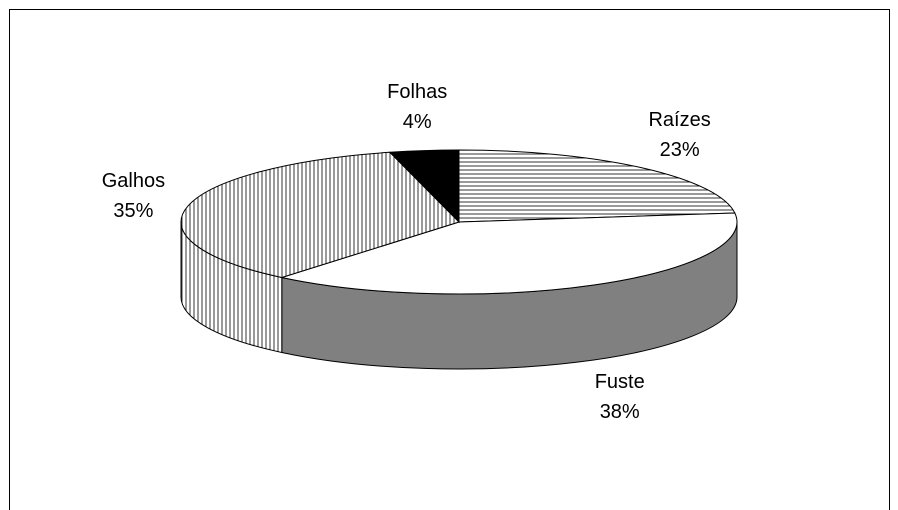 The image size is (898, 510). I want to click on slice-value-label: 38%, so click(620, 412).